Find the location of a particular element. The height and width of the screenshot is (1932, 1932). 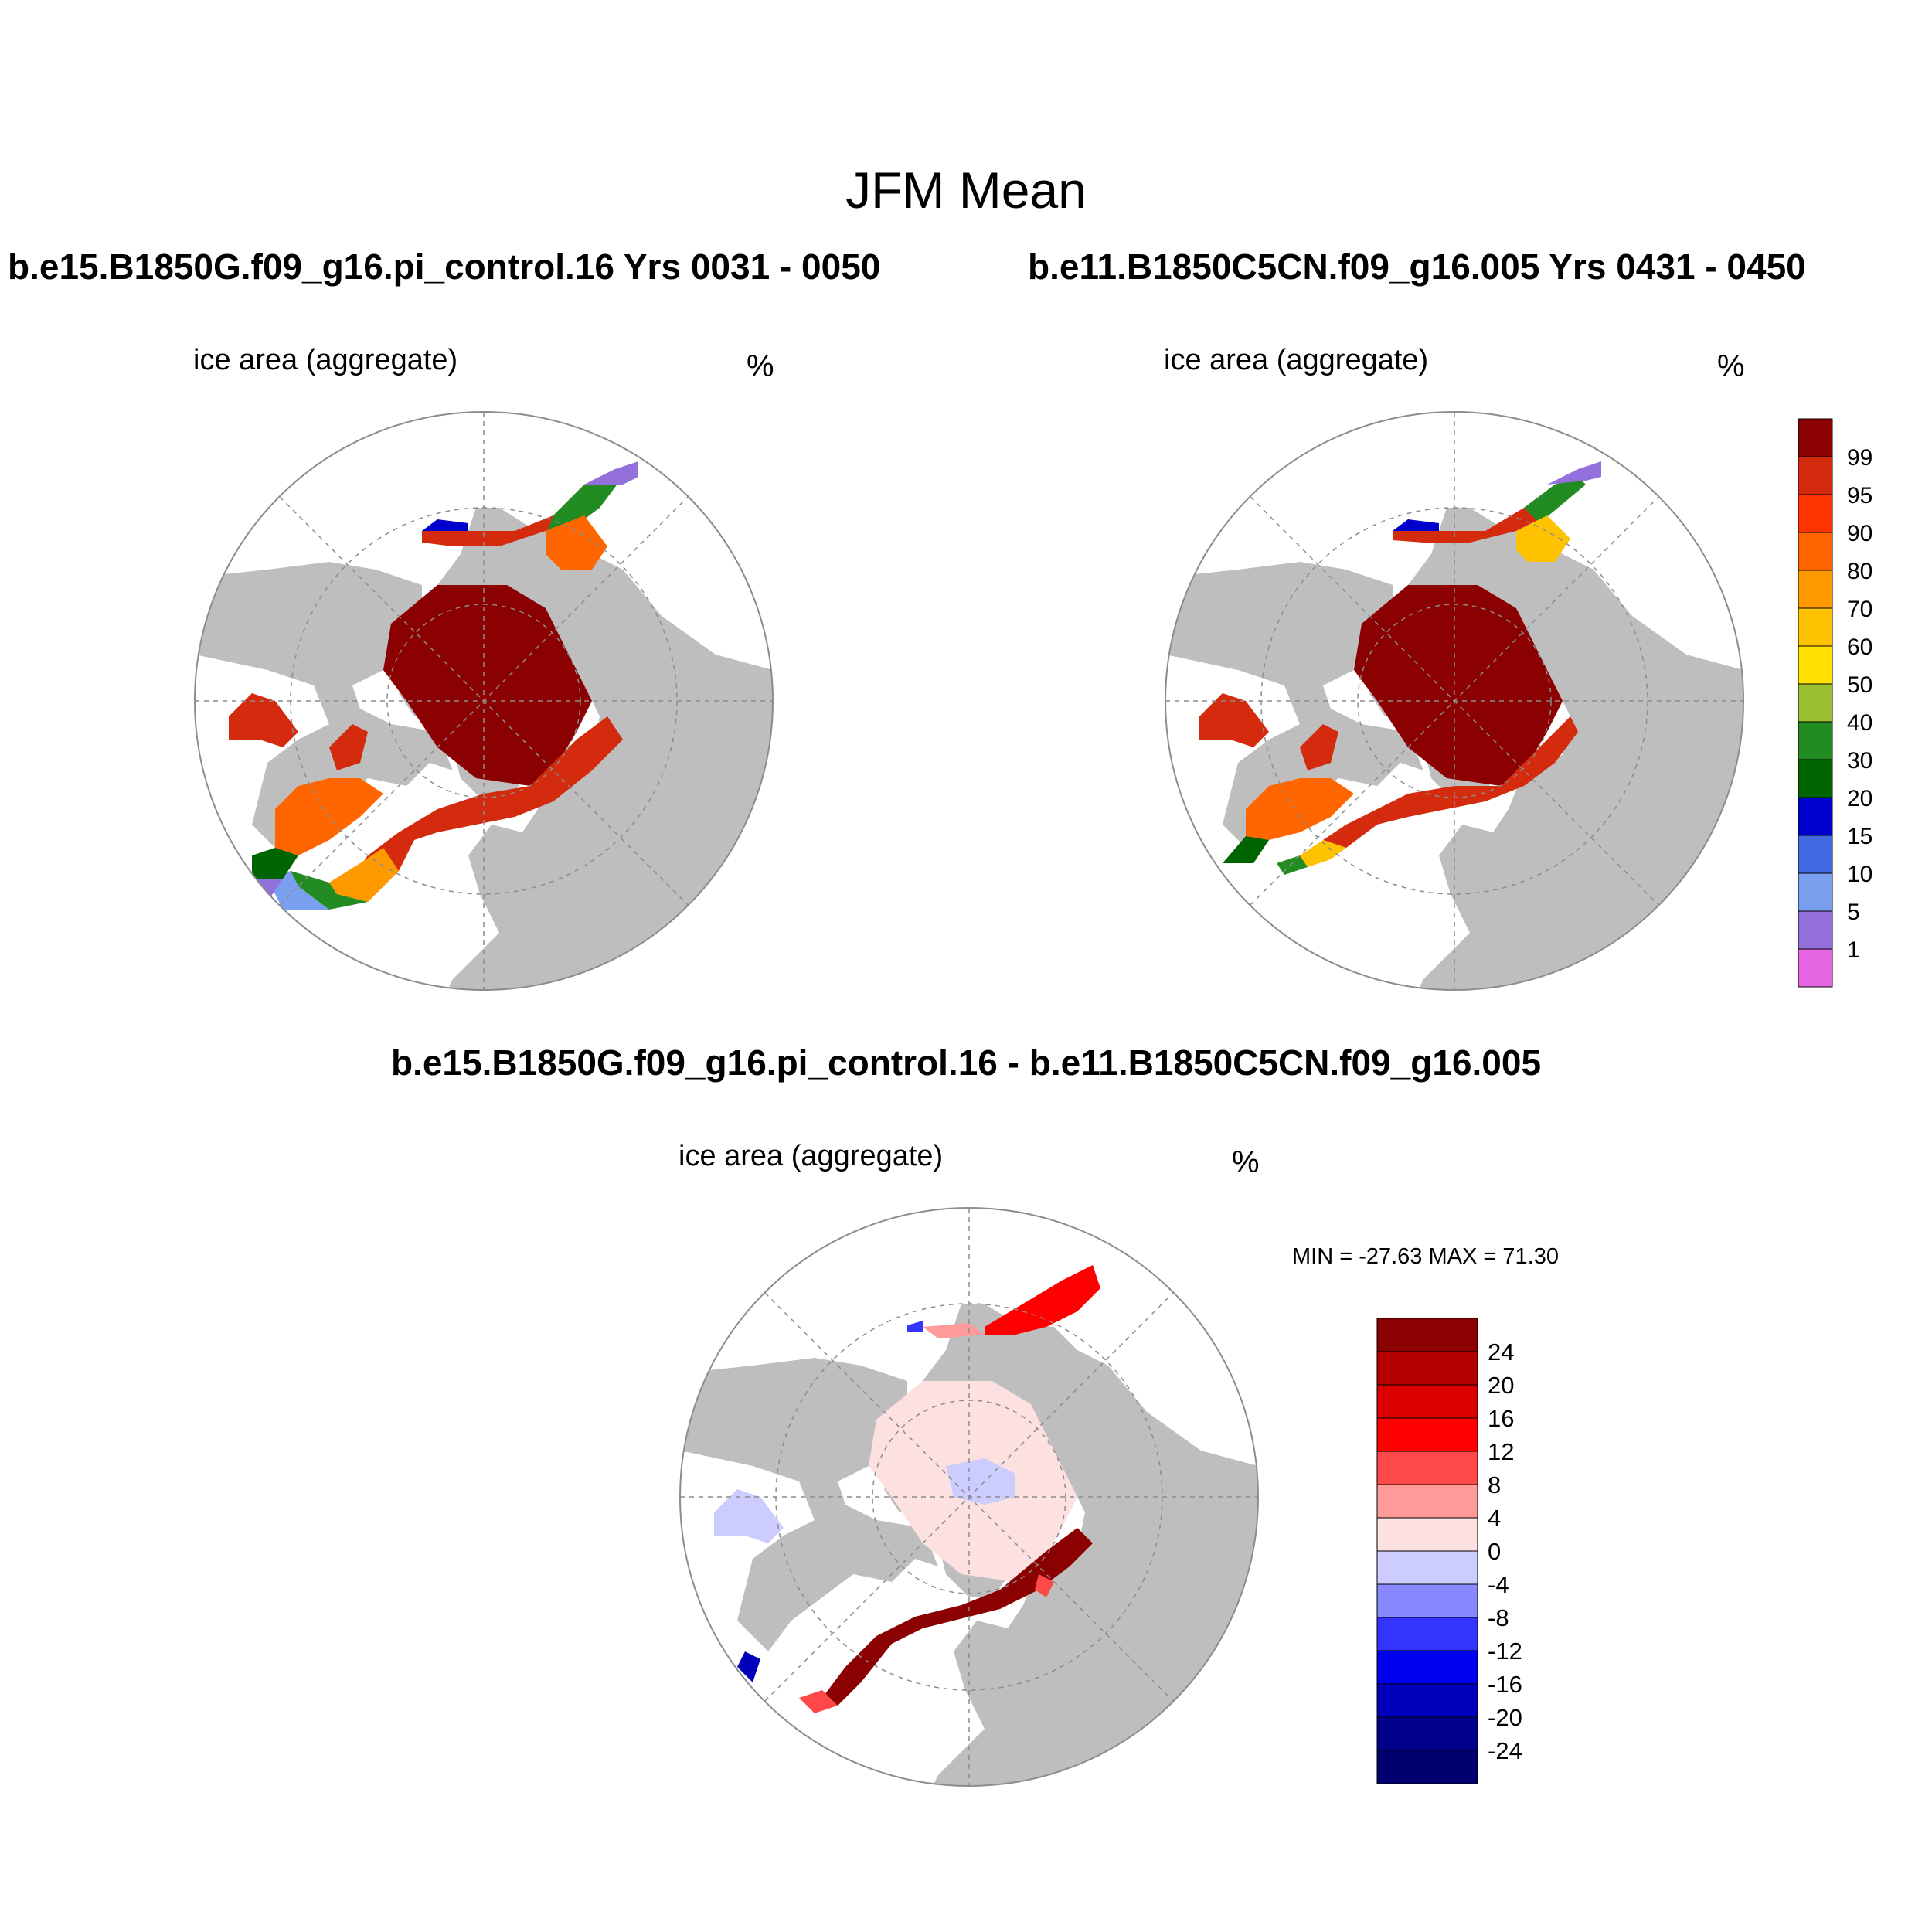

colorbar-difference-label: -20 is located at coordinates (1505, 1717).